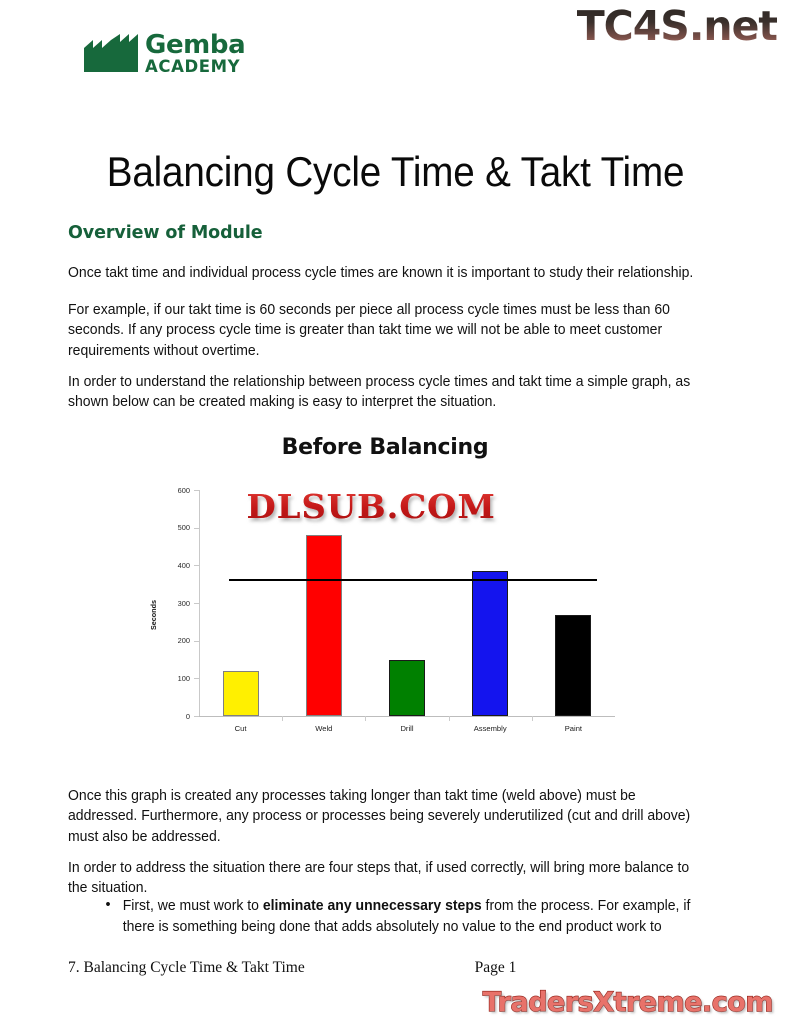 This screenshot has width=791, height=1024. I want to click on y-axis-tick-label: 300, so click(183, 603).